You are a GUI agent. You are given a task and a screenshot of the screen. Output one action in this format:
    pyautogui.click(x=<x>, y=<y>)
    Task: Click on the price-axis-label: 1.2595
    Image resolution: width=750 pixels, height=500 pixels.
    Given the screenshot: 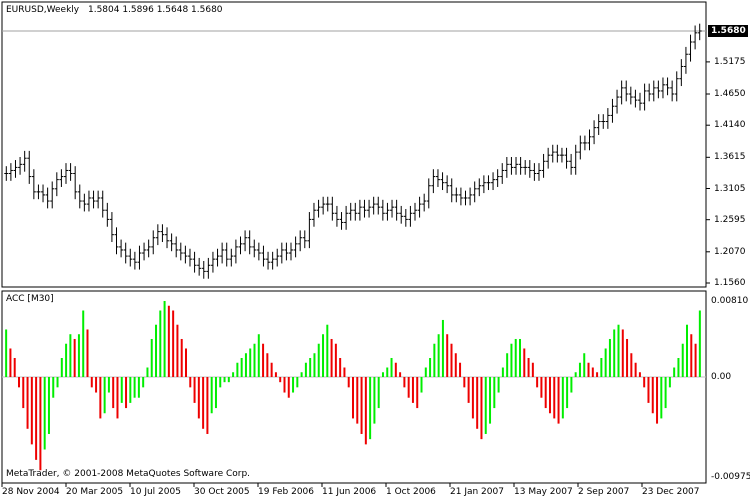 What is the action you would take?
    pyautogui.click(x=730, y=219)
    